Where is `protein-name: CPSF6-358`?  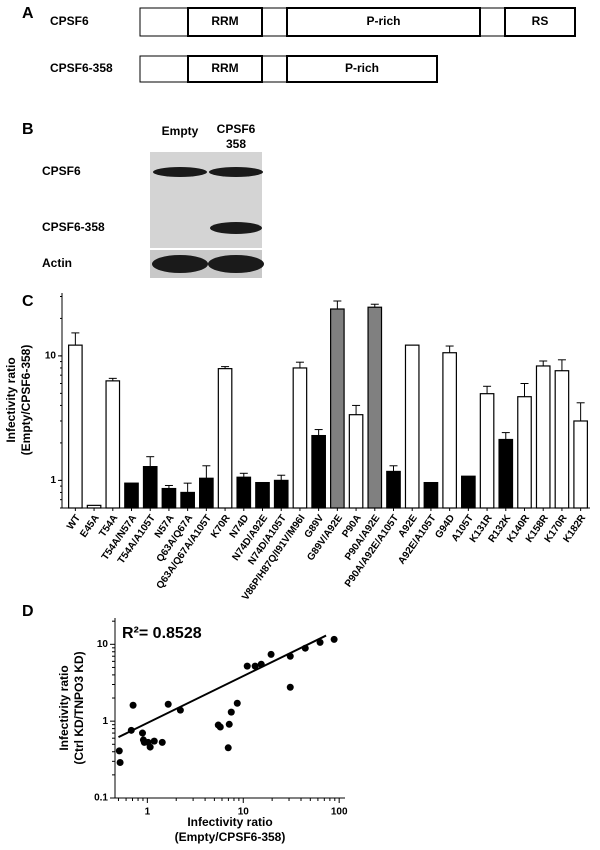
protein-name: CPSF6-358 is located at coordinates (81, 68).